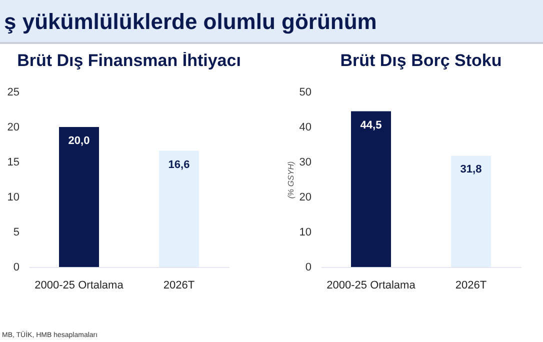  Describe the element at coordinates (13, 92) in the screenshot. I see `y-tick-label: 25` at that location.